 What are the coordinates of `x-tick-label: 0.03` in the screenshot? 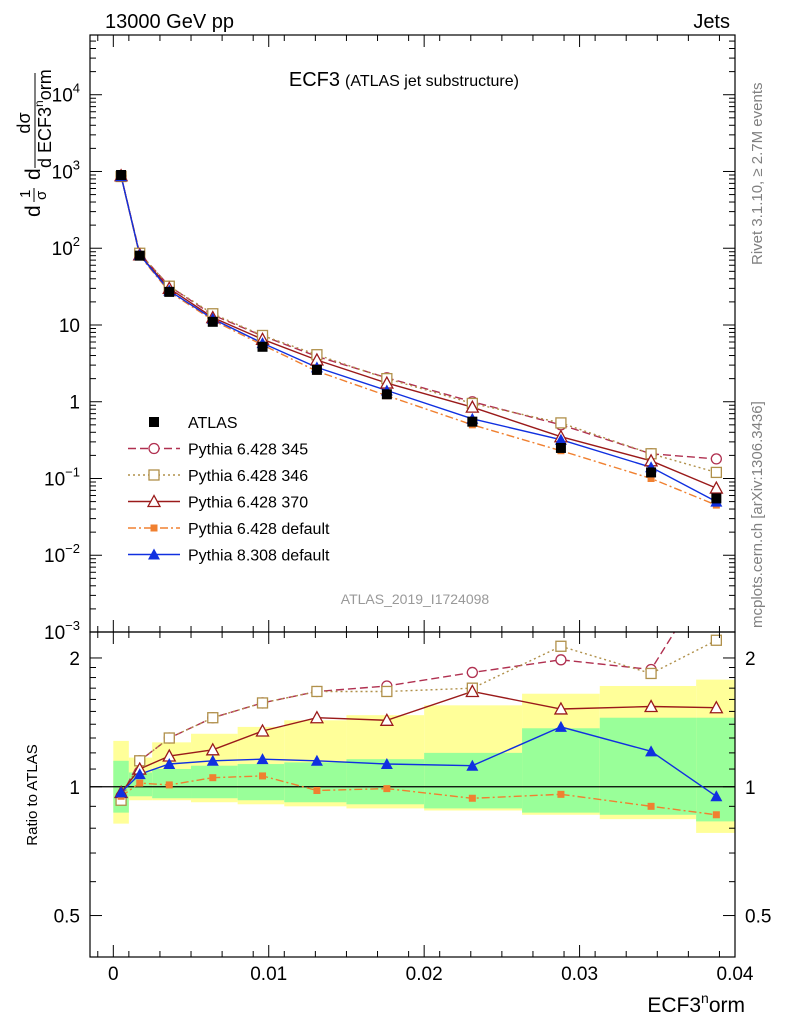 It's located at (579, 974).